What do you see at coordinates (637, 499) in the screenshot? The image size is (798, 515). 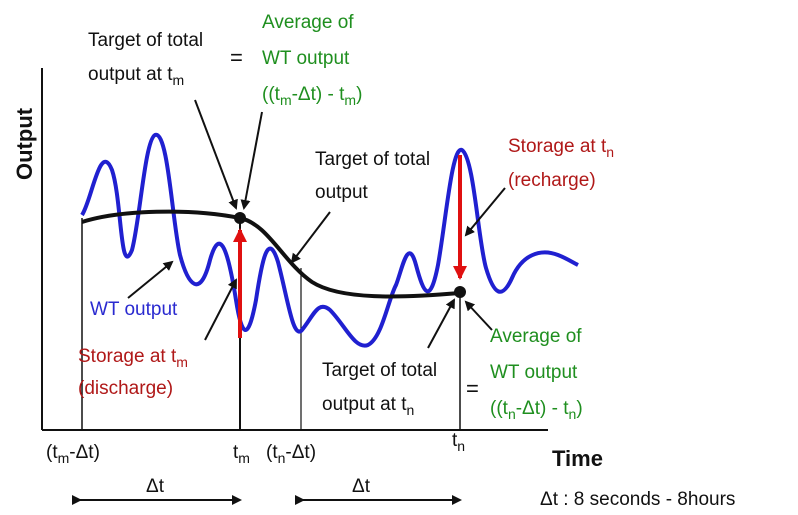 I see `delta-legend: Δt : 8 seconds - 8hours` at bounding box center [637, 499].